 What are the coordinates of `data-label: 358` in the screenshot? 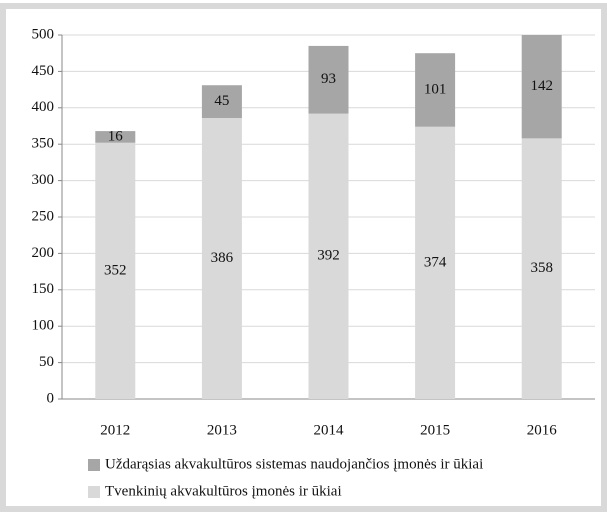 It's located at (541, 268).